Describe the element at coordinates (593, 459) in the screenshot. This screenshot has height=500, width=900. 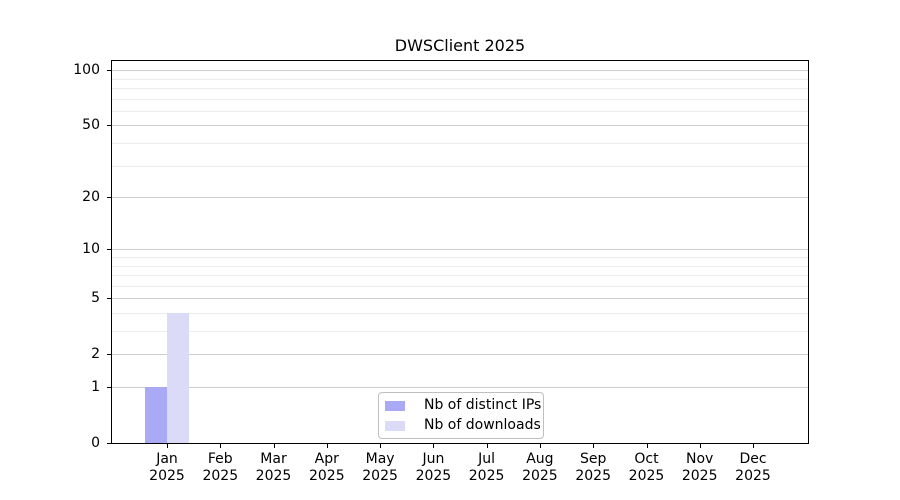
I see `x-tick-label-month: Sep` at that location.